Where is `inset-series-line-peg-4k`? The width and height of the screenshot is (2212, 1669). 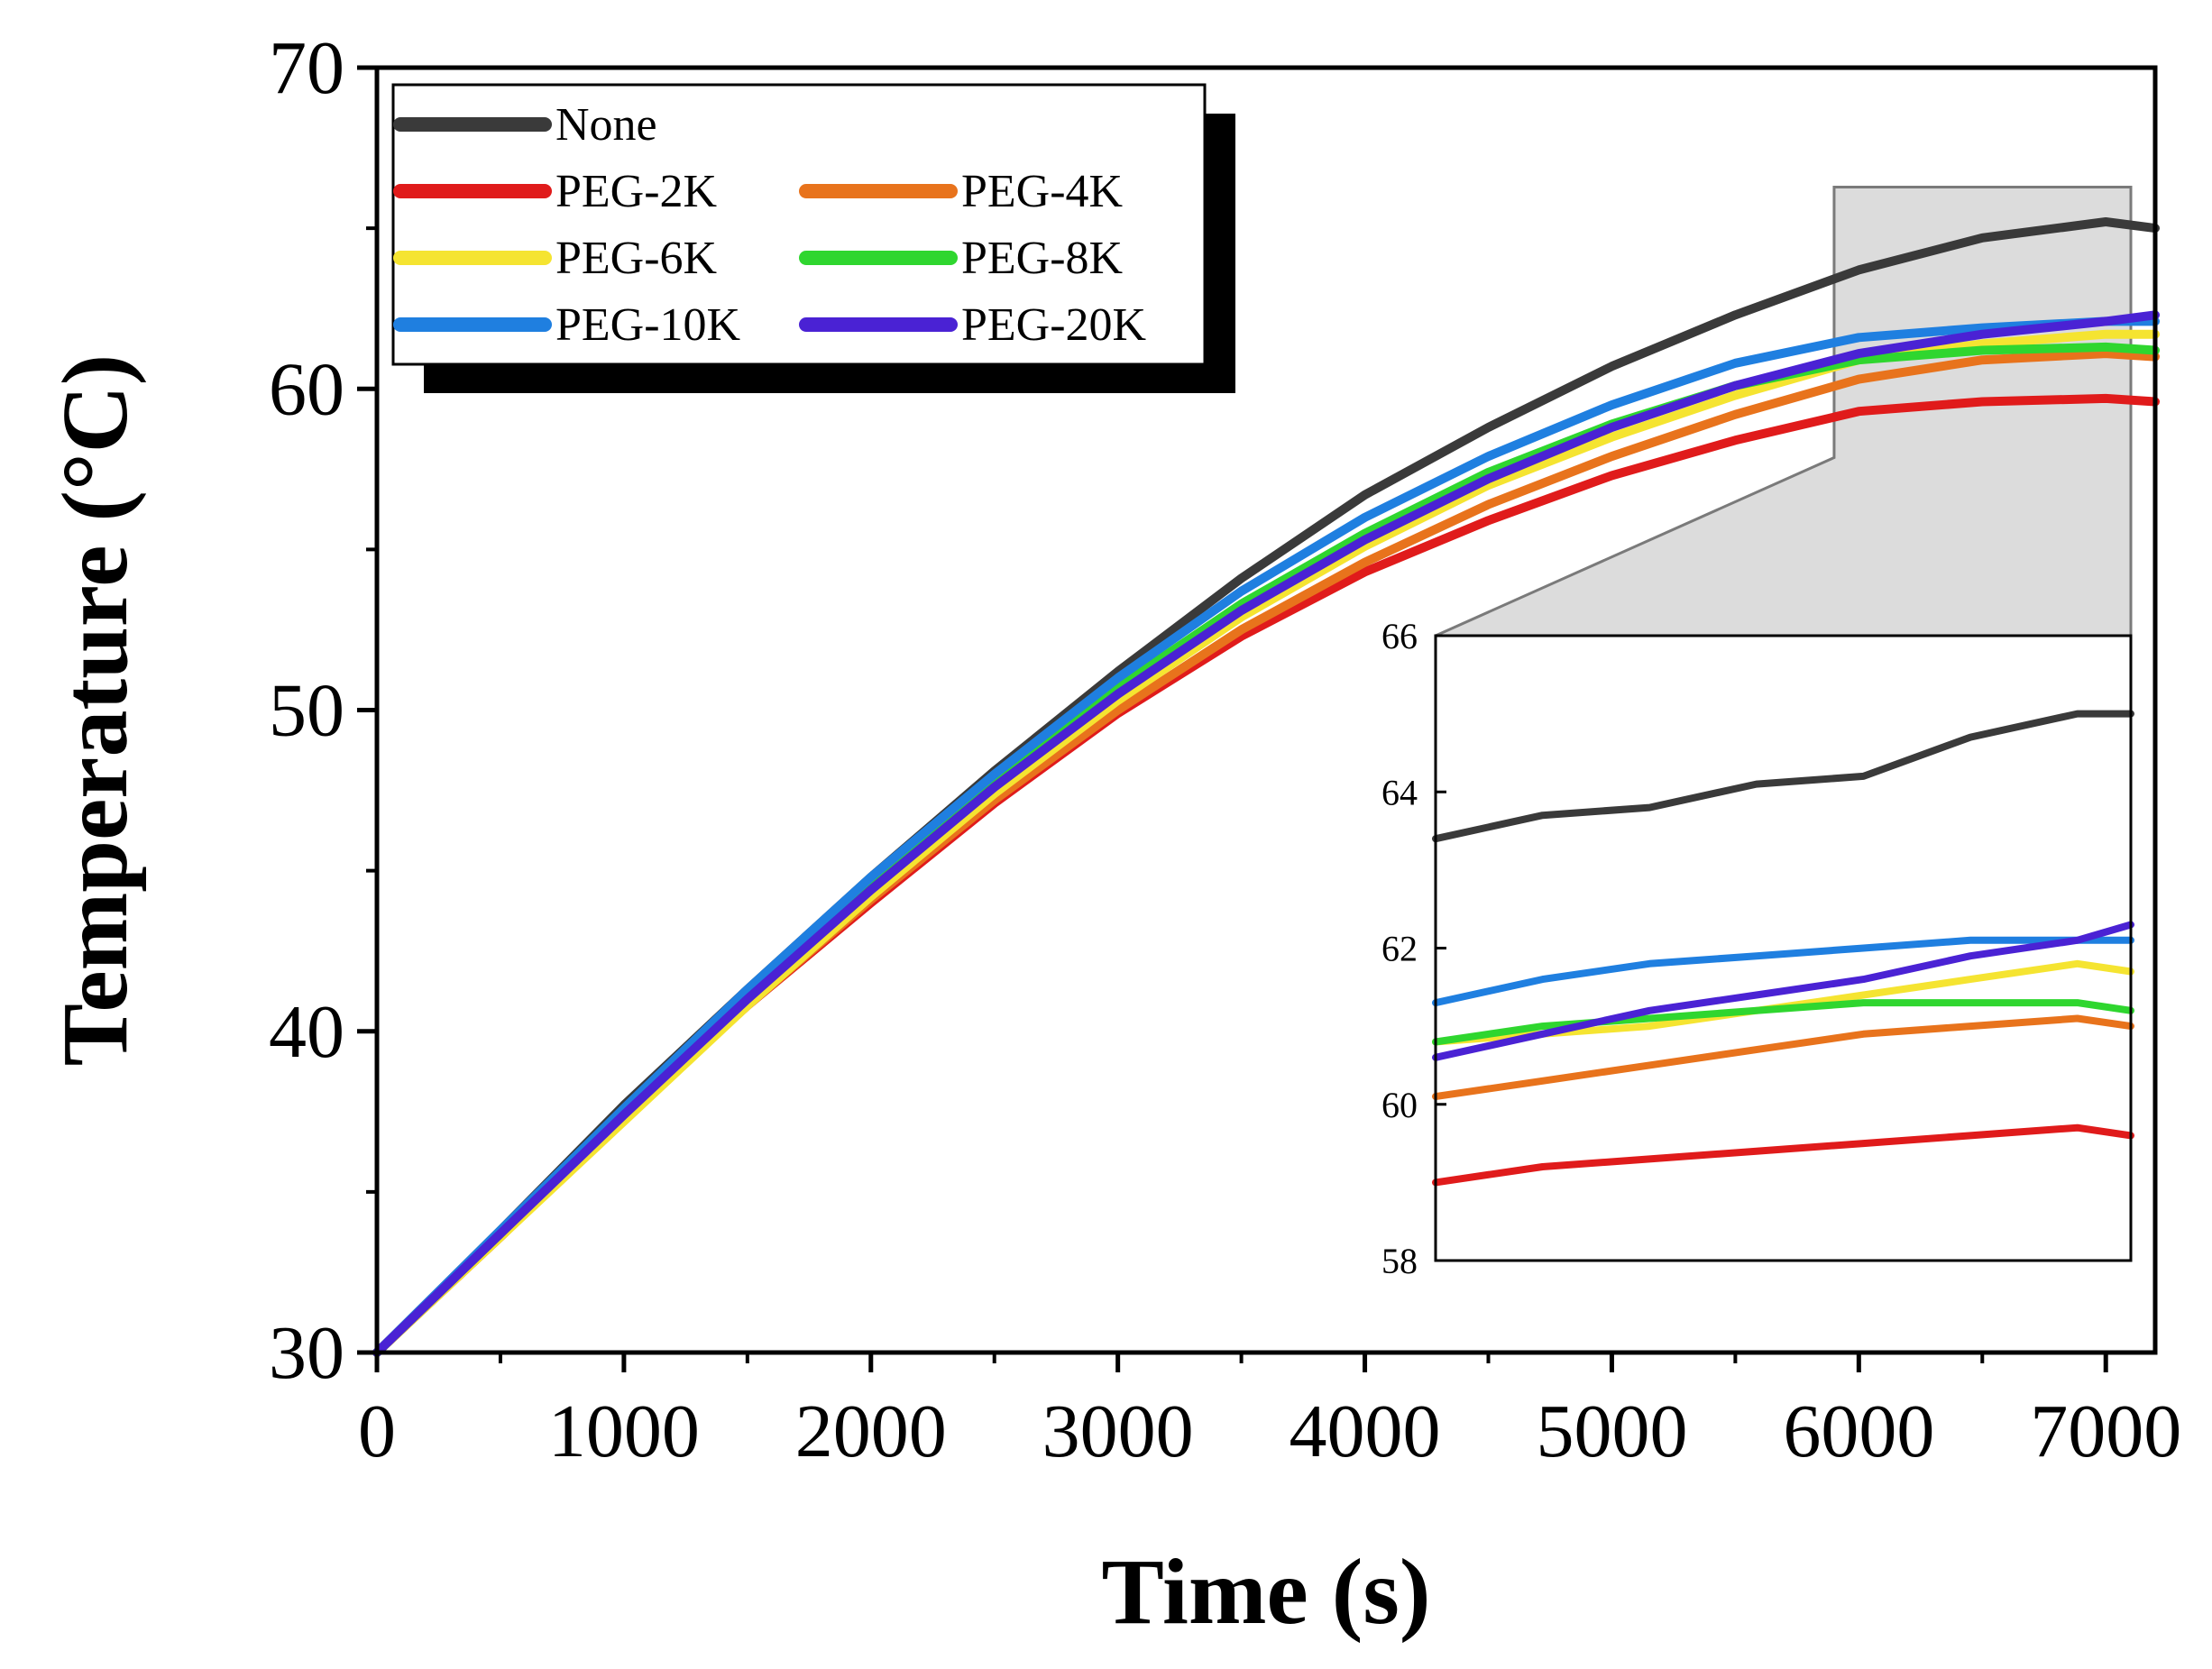 inset-series-line-peg-4k is located at coordinates (1783, 1057).